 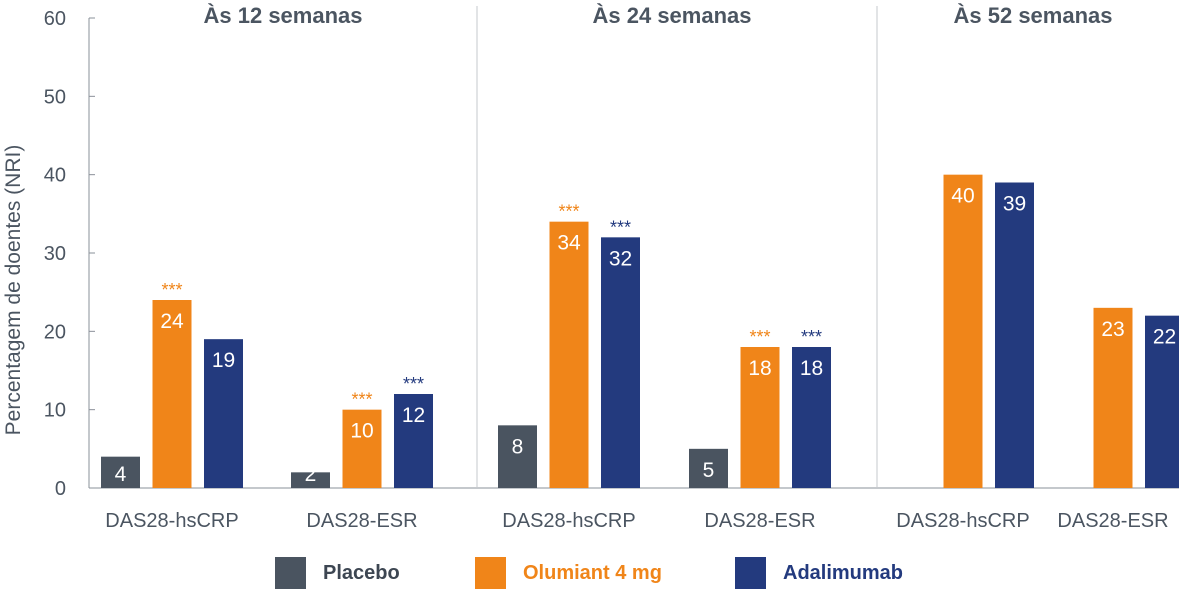 What do you see at coordinates (55, 254) in the screenshot?
I see `y-tick-label: 30` at bounding box center [55, 254].